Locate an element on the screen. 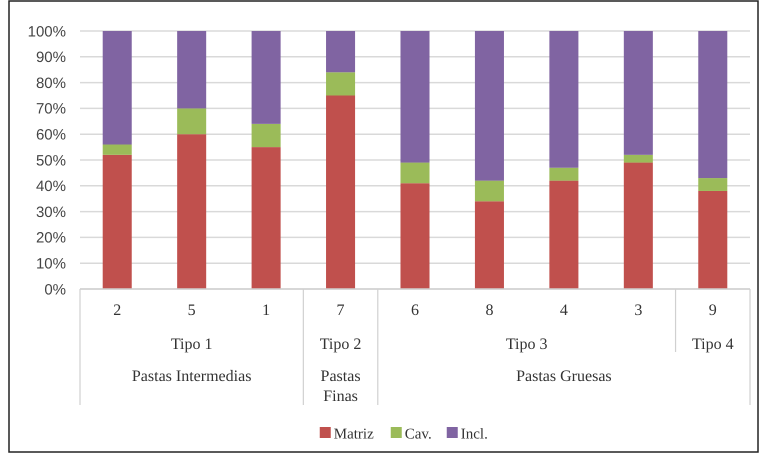 Image resolution: width=759 pixels, height=453 pixels. y-tick-label: 30% is located at coordinates (51, 212).